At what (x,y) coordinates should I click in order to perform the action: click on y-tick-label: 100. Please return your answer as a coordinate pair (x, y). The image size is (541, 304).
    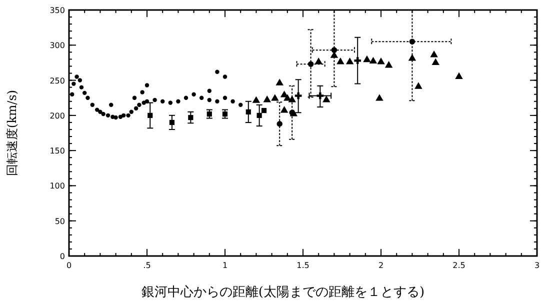
    Looking at the image, I should click on (57, 186).